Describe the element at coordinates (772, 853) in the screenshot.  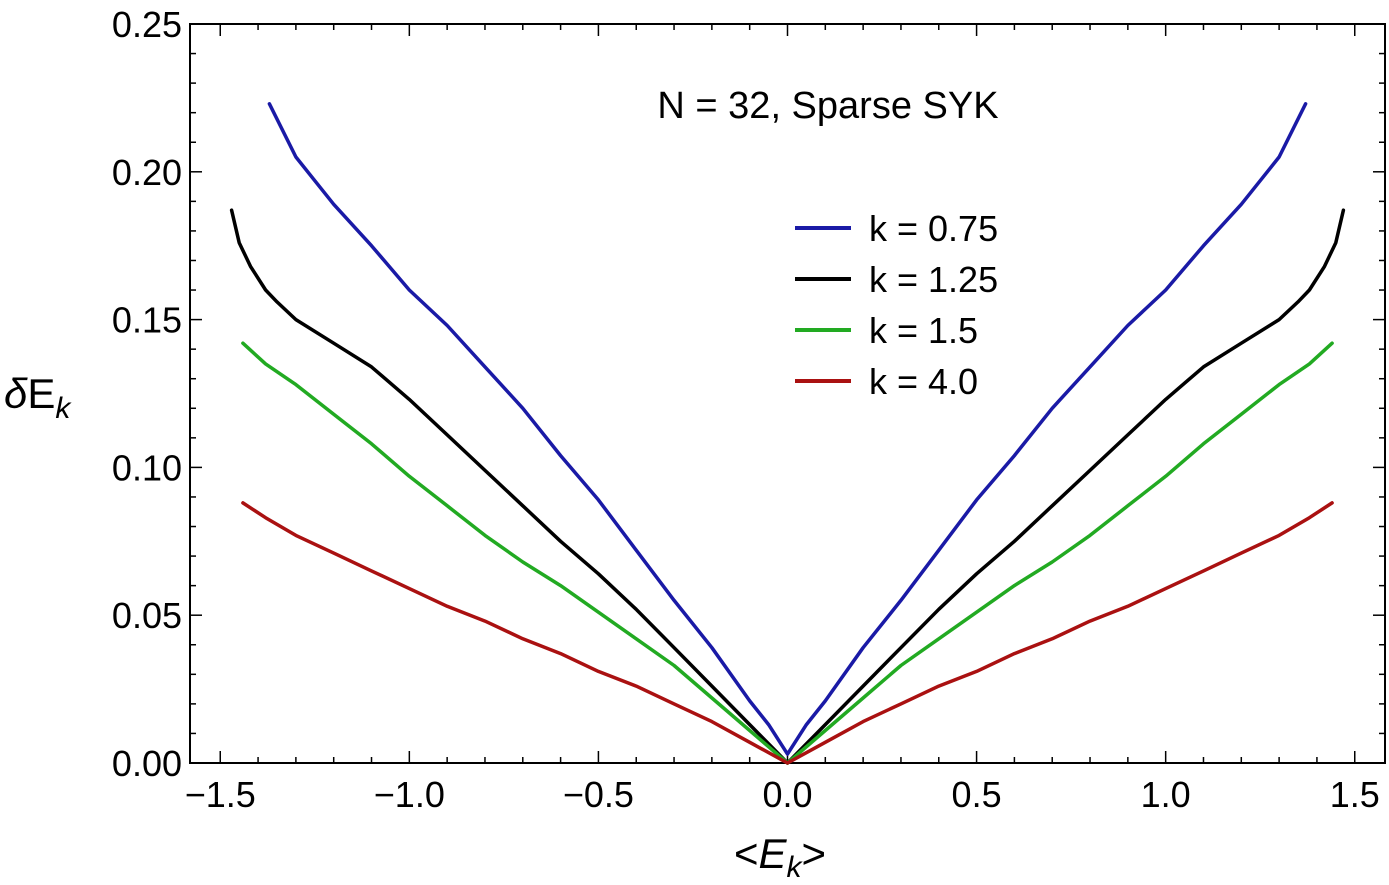
I see `x-axis-label-main: E` at that location.